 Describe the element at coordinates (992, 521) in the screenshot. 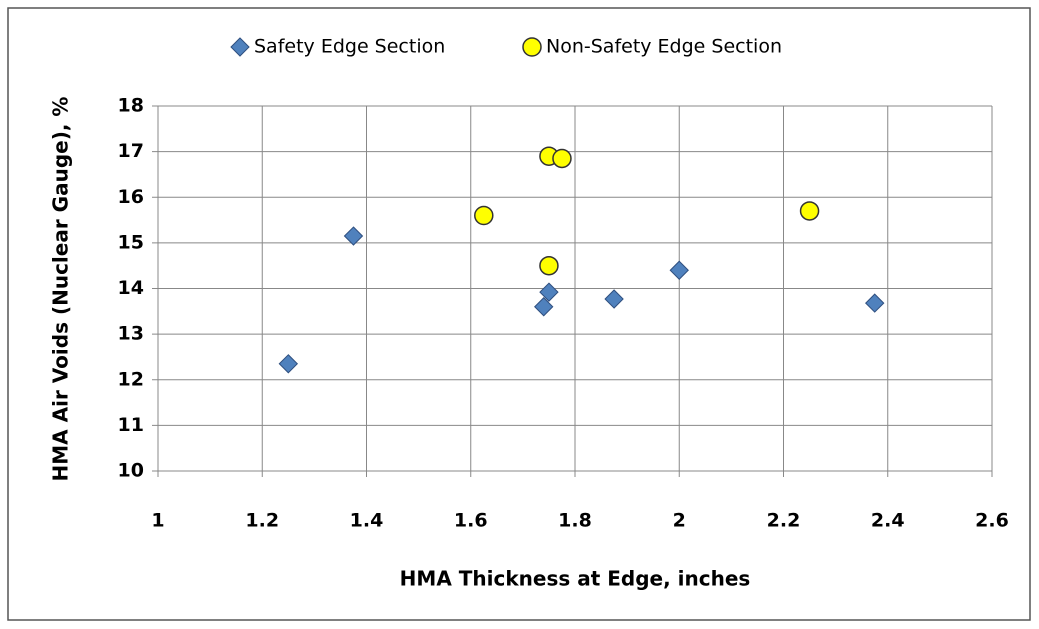

I see `x-tick-label: 2.6` at that location.